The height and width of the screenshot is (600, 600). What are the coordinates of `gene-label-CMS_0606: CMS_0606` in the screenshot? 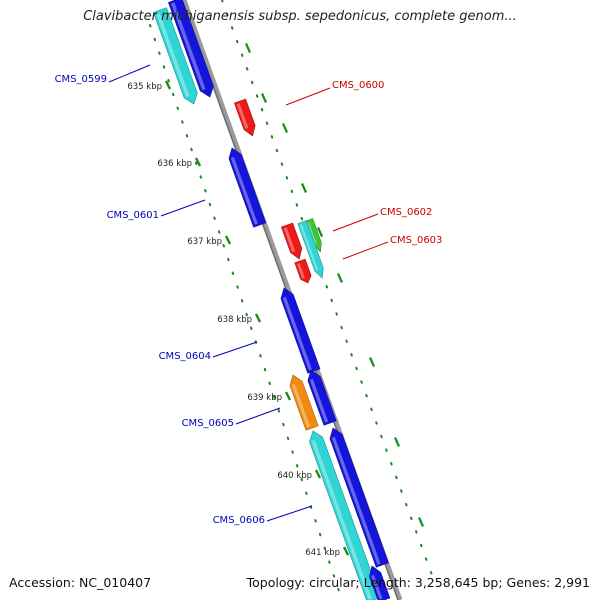 It's located at (239, 520).